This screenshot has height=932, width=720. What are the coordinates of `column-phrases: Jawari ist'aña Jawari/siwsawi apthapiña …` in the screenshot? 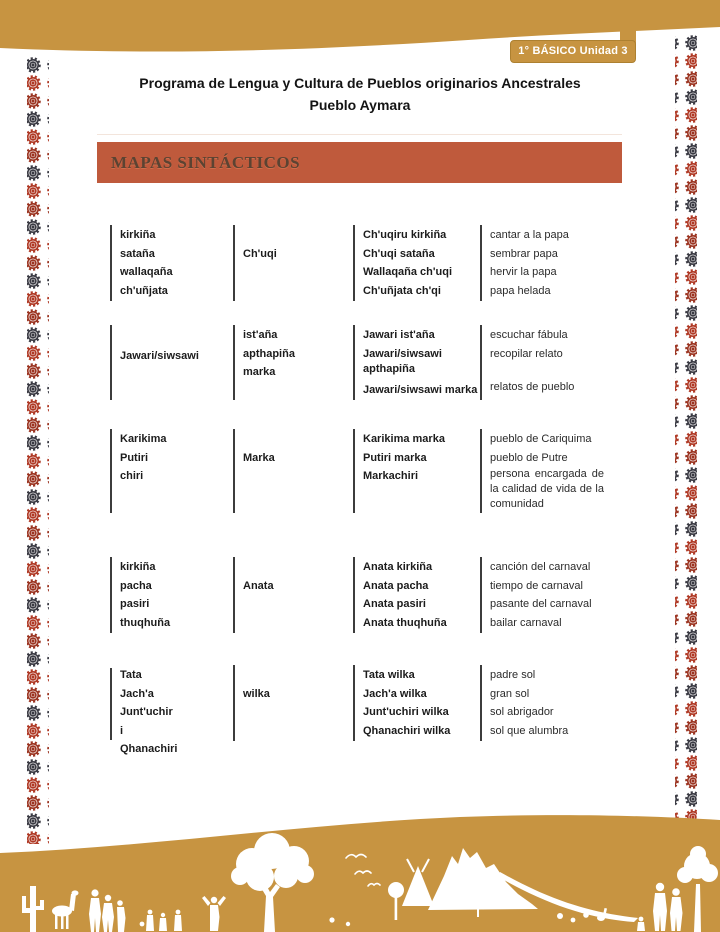 It's located at (416, 362).